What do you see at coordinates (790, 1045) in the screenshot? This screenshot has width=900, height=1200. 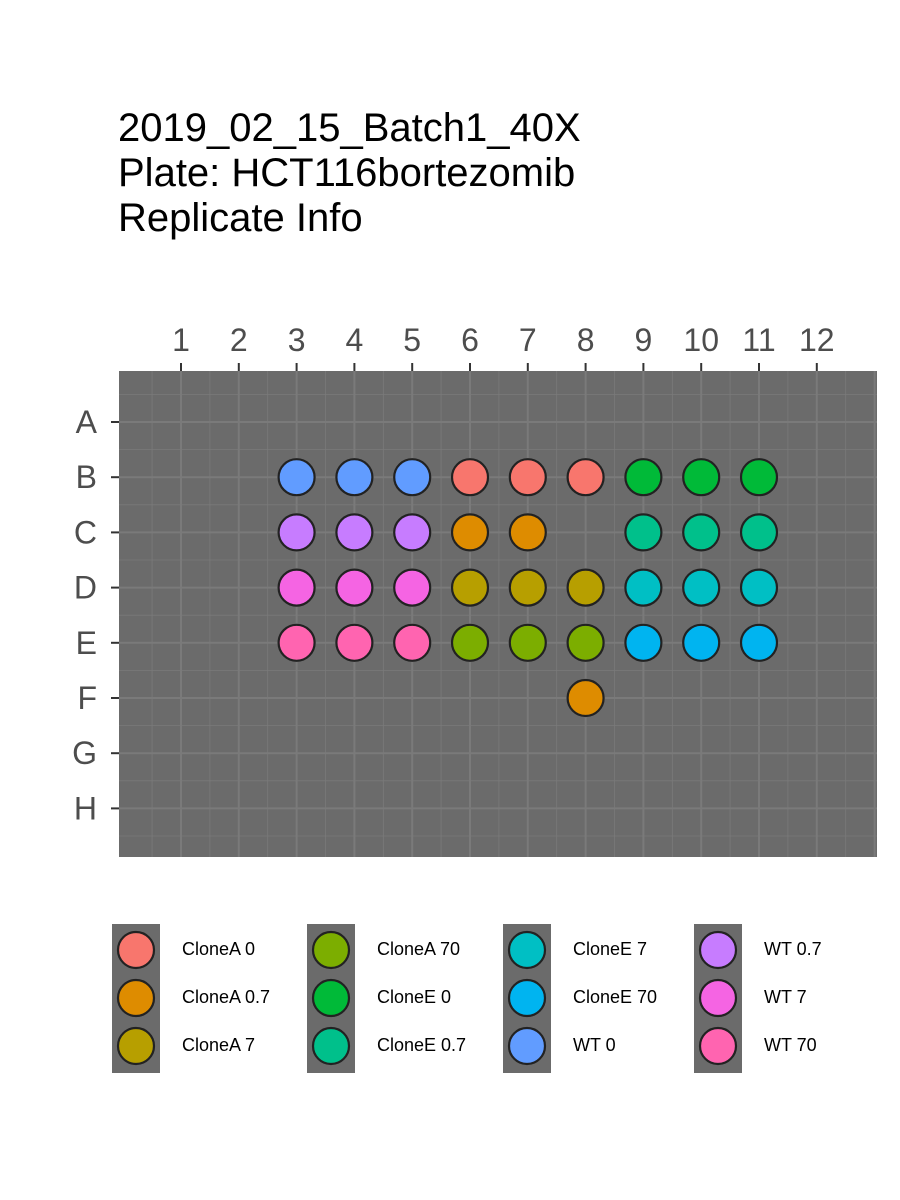 I see `legend-entry-label: WT 70` at bounding box center [790, 1045].